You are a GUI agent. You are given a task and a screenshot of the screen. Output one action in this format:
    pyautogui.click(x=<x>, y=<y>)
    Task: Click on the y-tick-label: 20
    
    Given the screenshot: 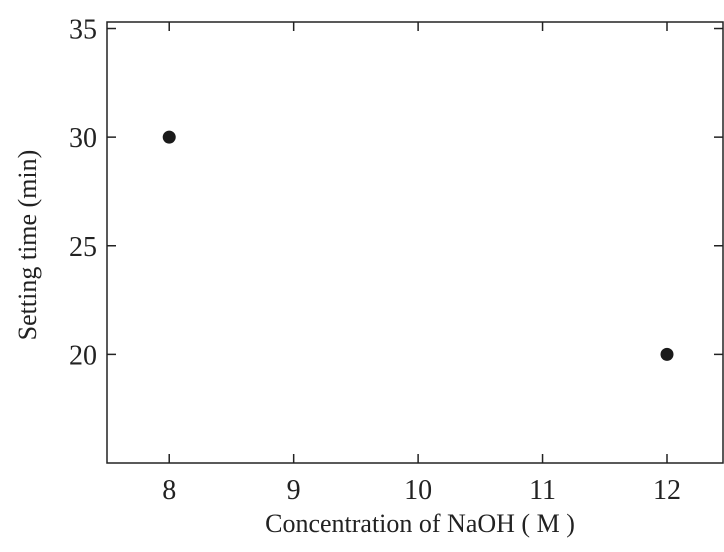 What is the action you would take?
    pyautogui.click(x=83, y=355)
    